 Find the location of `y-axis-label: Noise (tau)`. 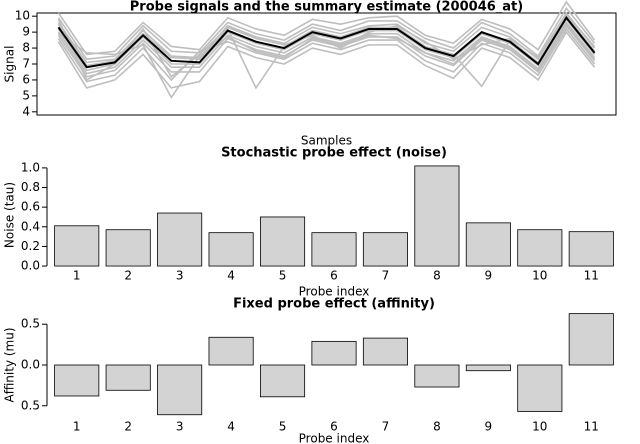

y-axis-label: Noise (tau) is located at coordinates (10, 215).